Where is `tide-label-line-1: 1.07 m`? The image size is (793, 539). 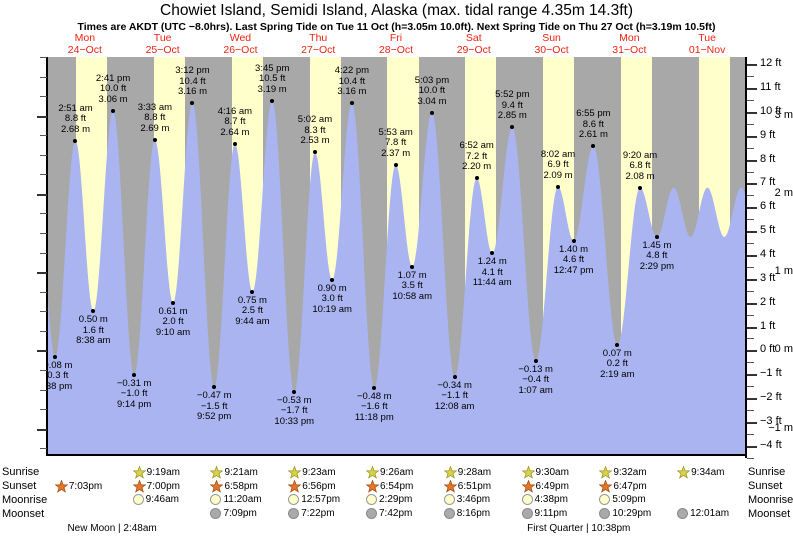
tide-label-line-1: 1.07 m is located at coordinates (412, 275).